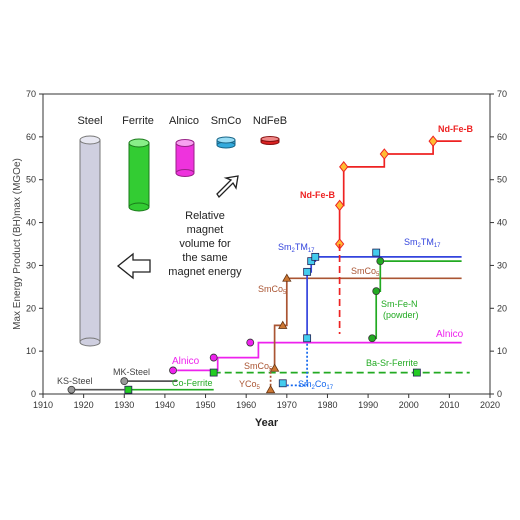  What do you see at coordinates (401, 315) in the screenshot?
I see `label-smfen-2: (powder)` at bounding box center [401, 315].